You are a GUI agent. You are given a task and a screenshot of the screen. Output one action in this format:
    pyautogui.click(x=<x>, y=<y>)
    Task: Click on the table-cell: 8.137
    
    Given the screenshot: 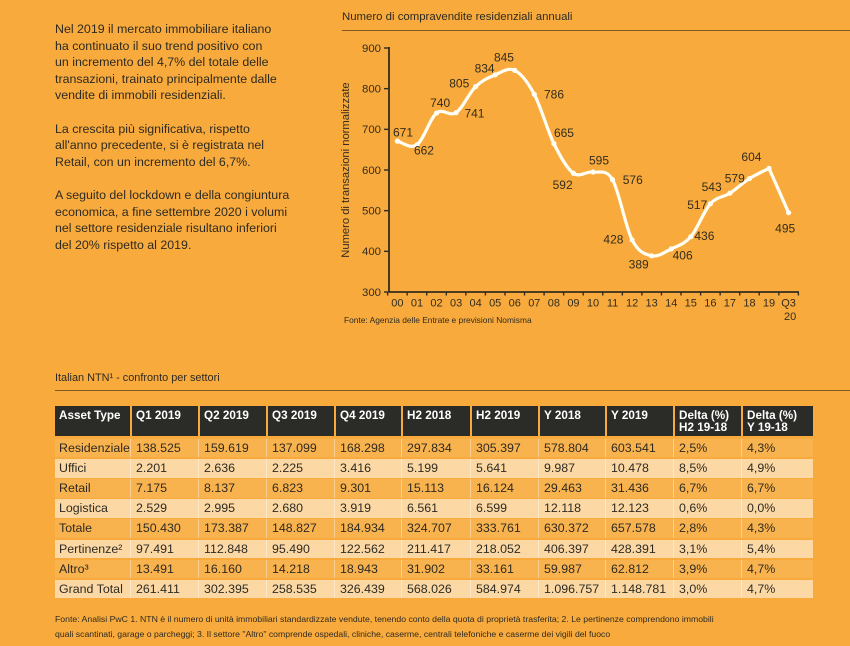 What is the action you would take?
    pyautogui.click(x=232, y=488)
    